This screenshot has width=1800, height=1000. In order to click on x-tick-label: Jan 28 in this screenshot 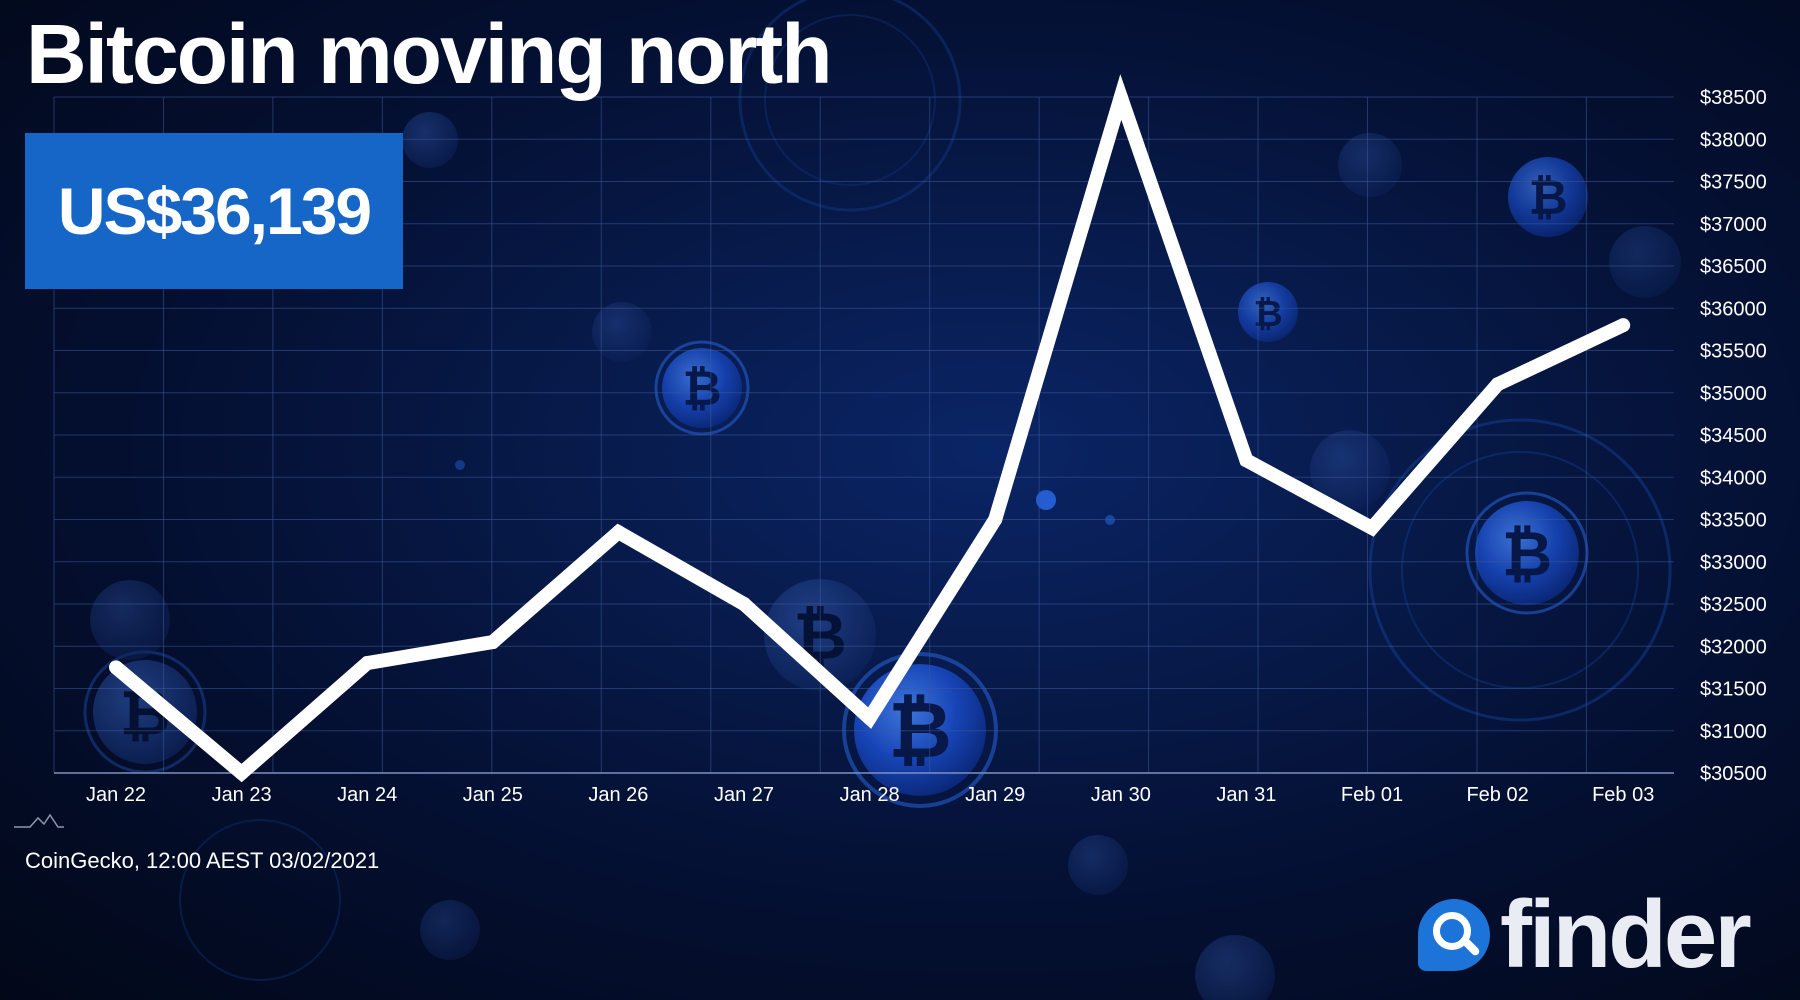, I will do `click(870, 795)`.